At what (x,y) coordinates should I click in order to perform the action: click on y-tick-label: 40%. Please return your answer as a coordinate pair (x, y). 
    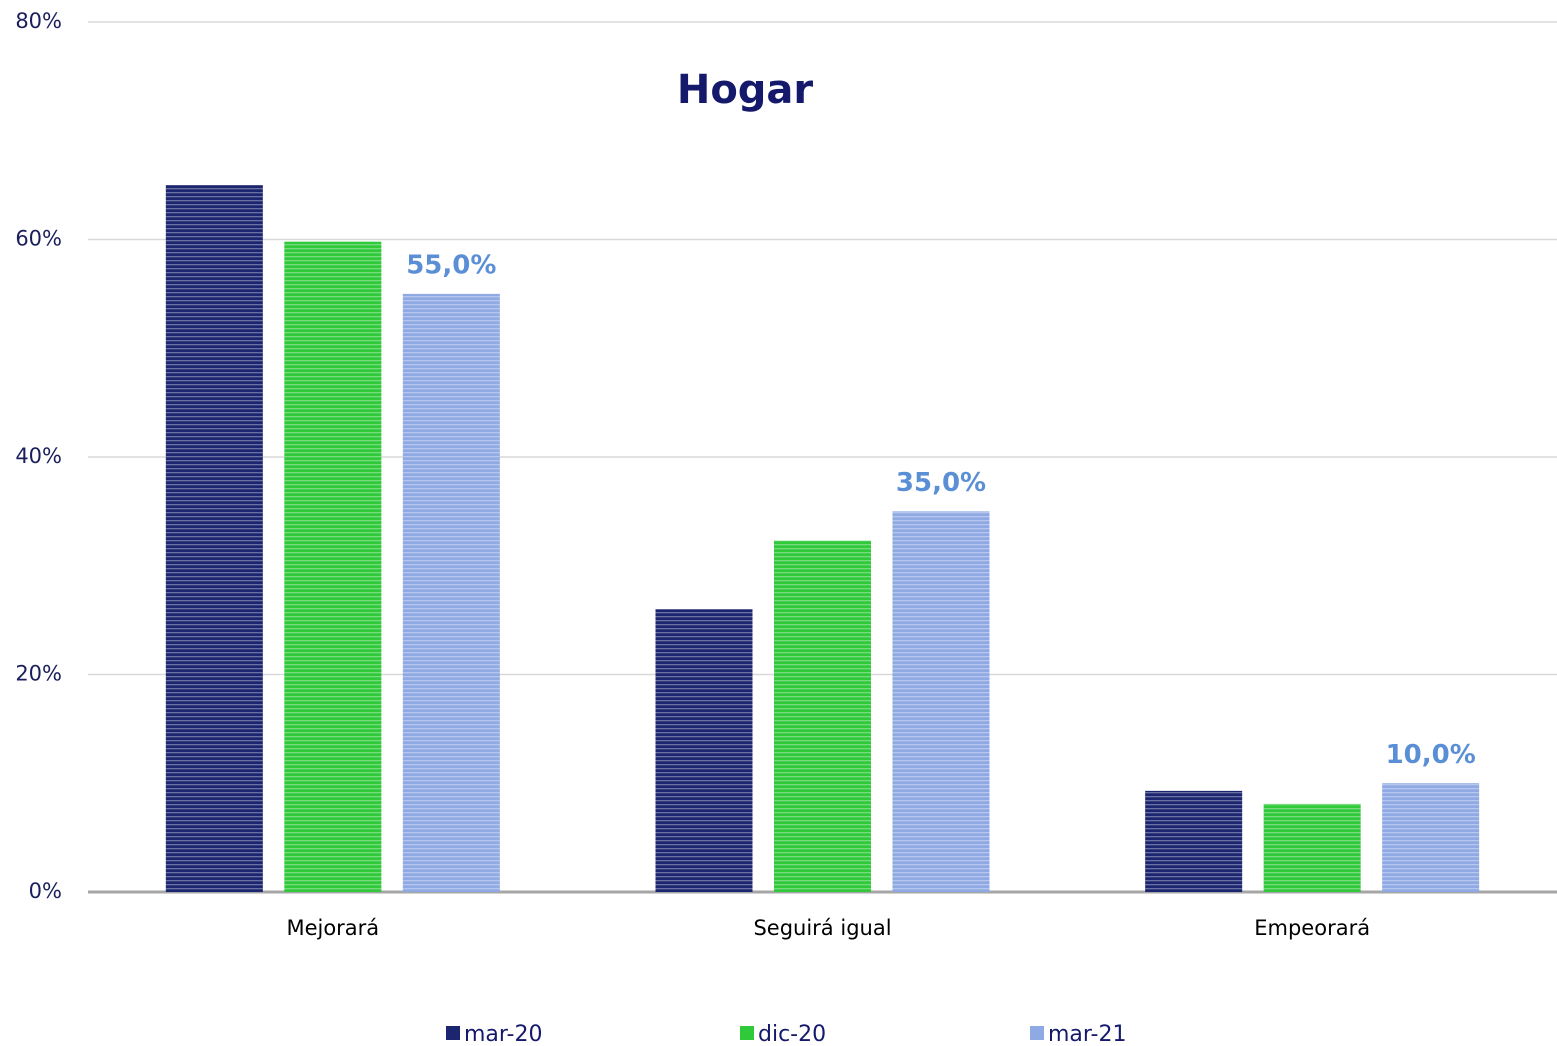
    Looking at the image, I should click on (38, 456).